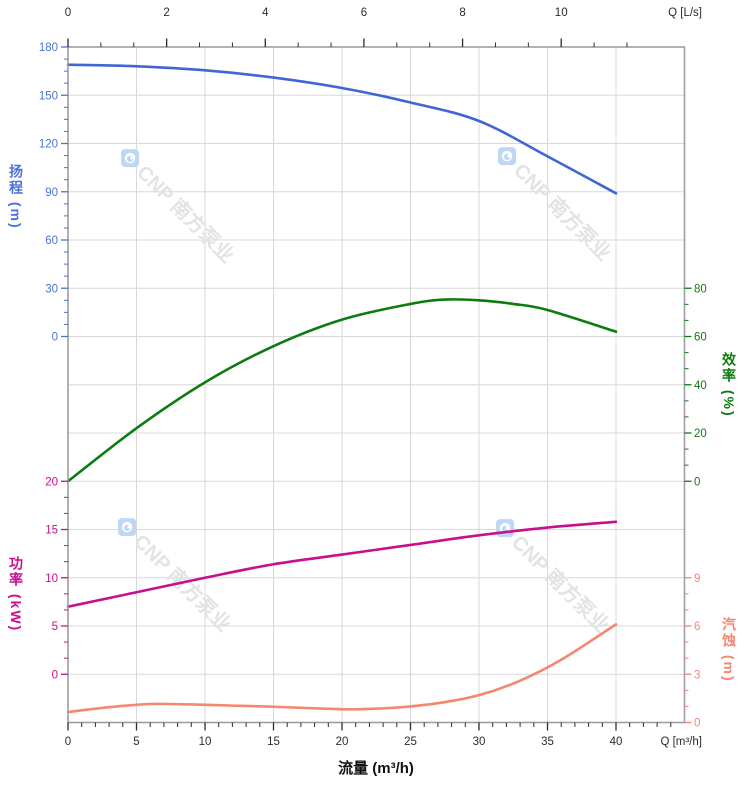  I want to click on head-tick-label: 60, so click(51, 241).